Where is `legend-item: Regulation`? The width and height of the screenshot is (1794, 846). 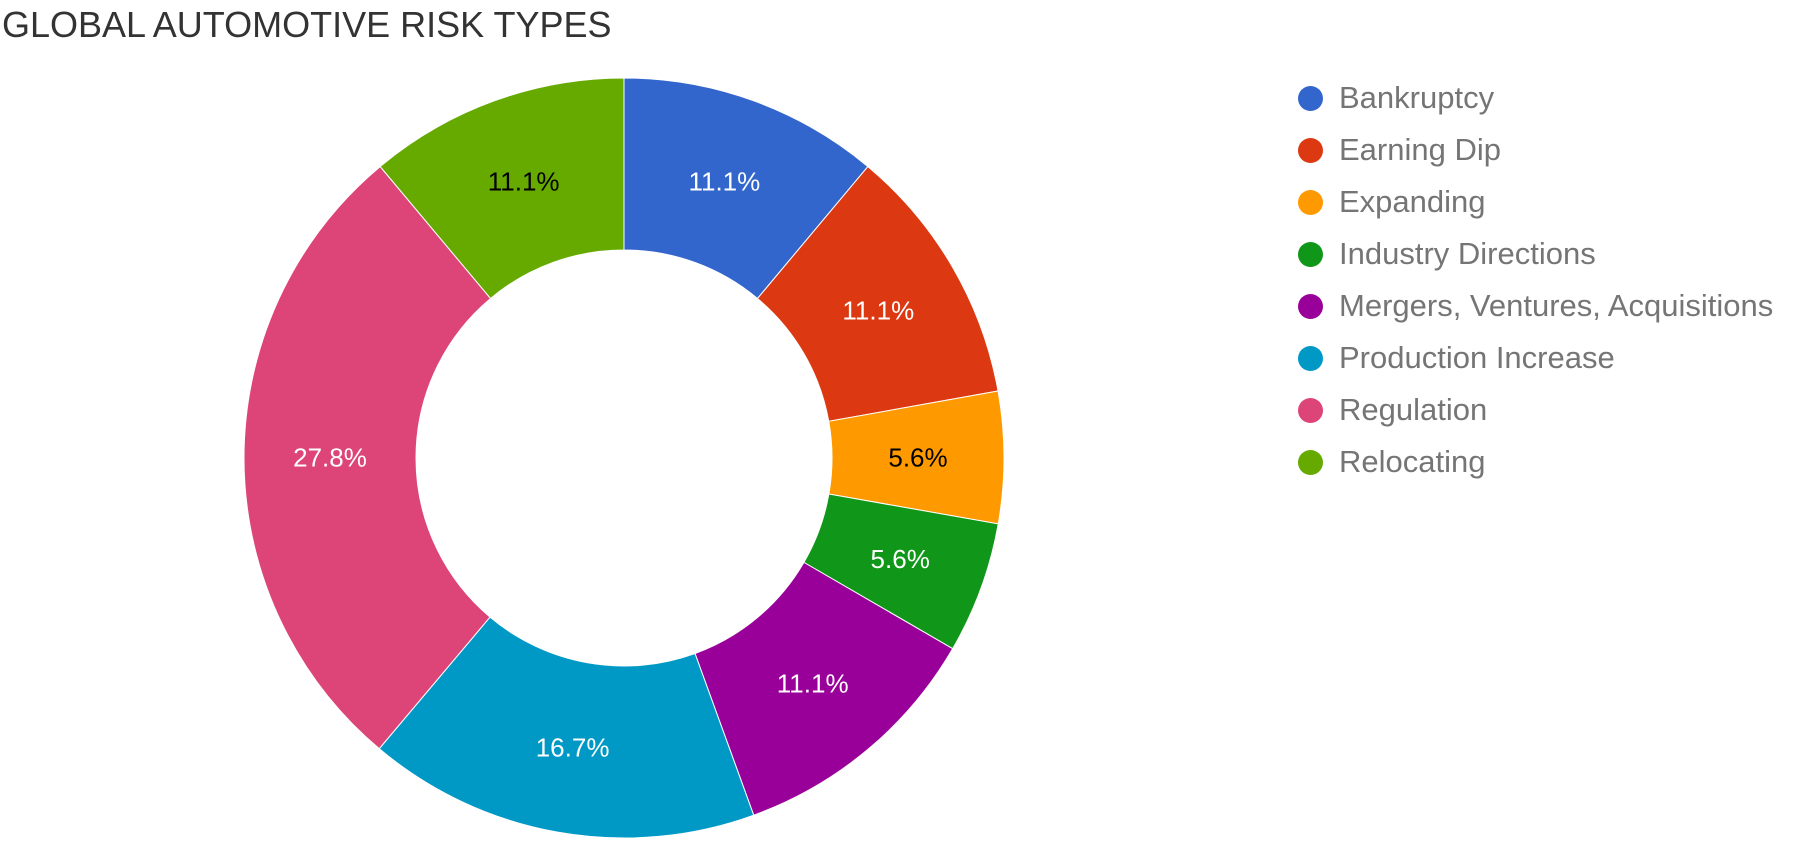 legend-item: Regulation is located at coordinates (1531, 410).